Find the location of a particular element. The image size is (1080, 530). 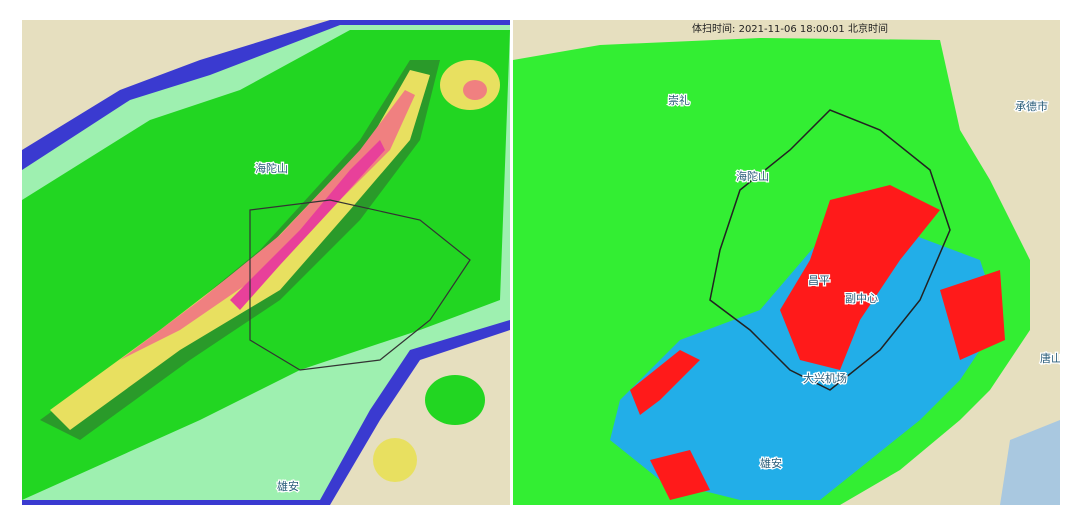

map-label: 副中心 is located at coordinates (861, 298).